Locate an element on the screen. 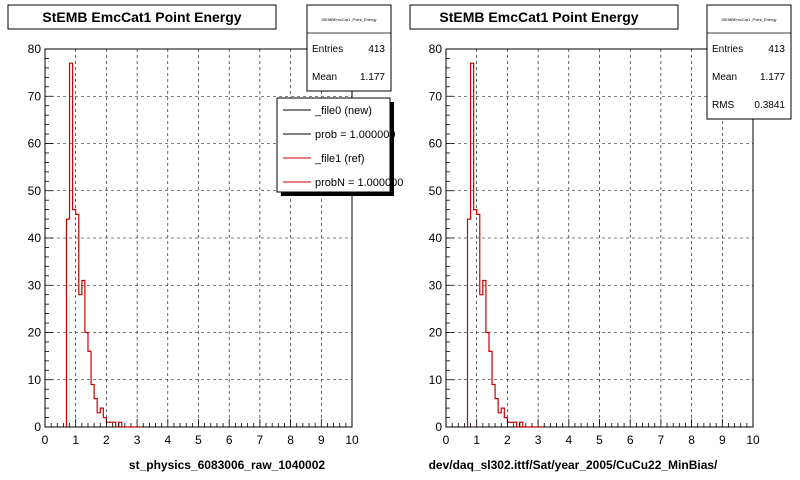  right-mean-label: Mean is located at coordinates (724, 77).